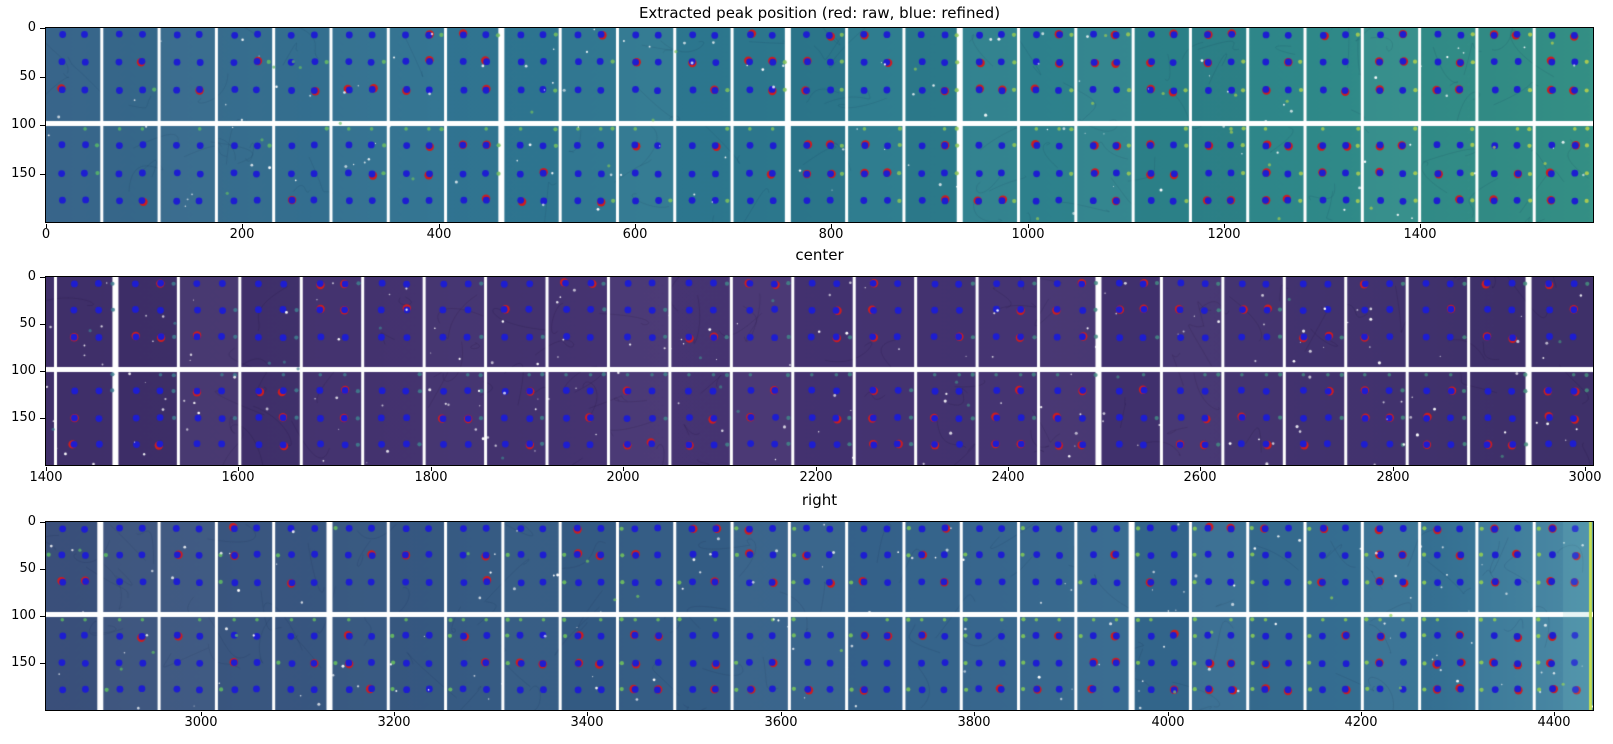 The width and height of the screenshot is (1613, 744). I want to click on x-tick-label: 1200, so click(1224, 234).